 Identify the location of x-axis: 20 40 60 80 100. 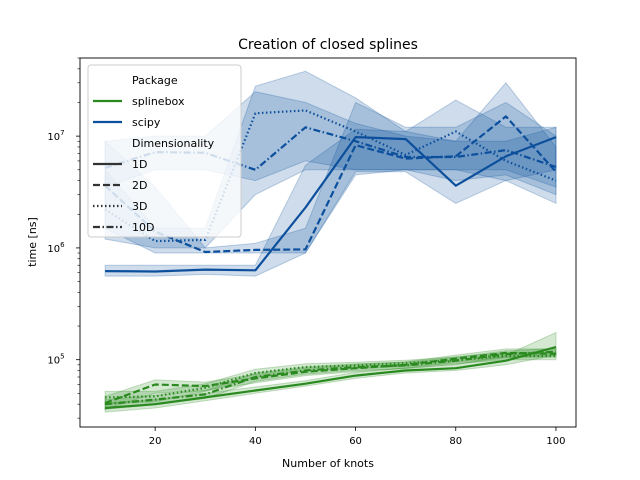
(357, 437).